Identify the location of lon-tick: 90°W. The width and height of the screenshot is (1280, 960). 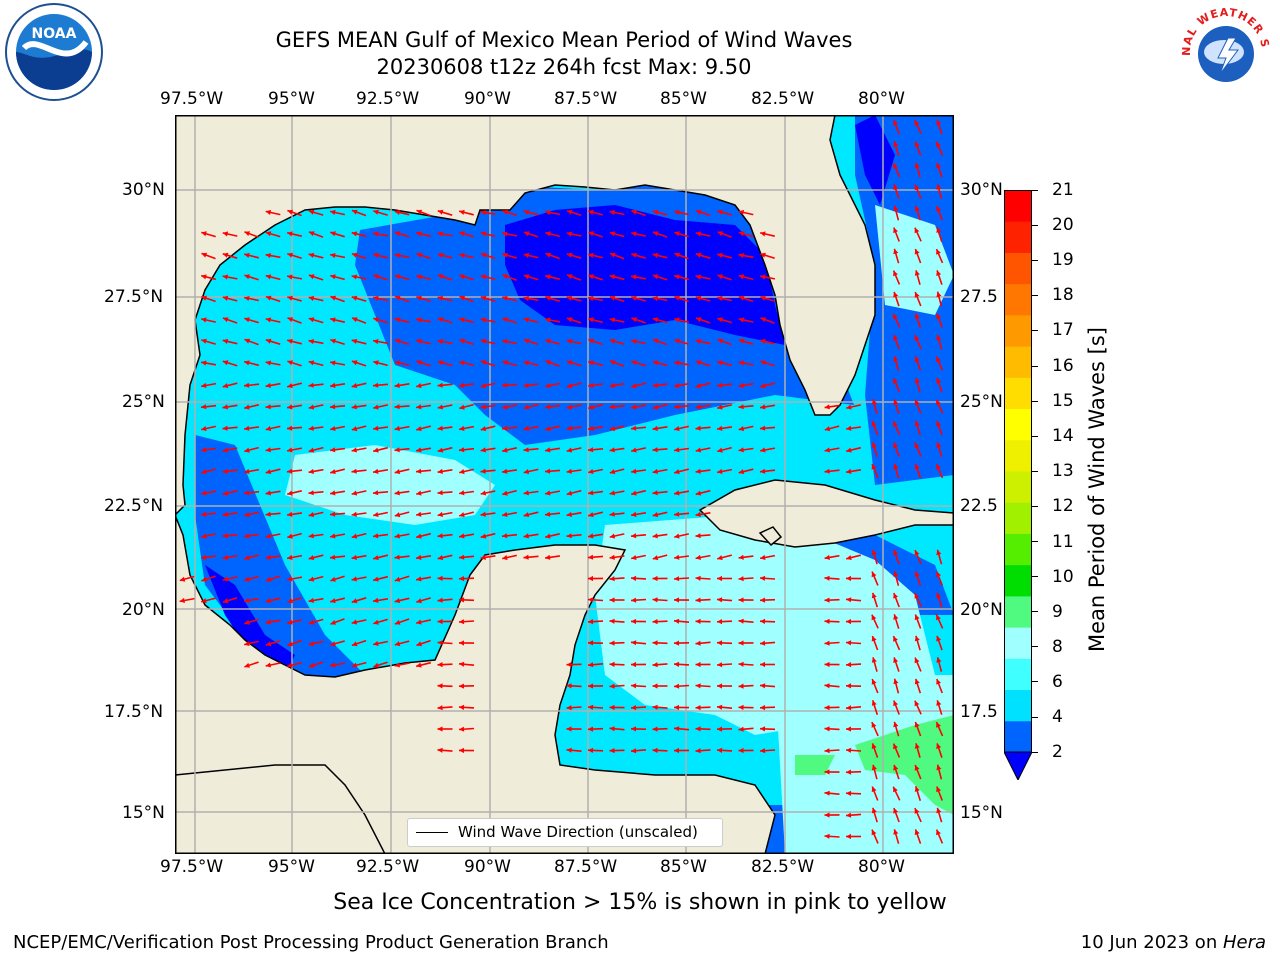
(487, 867).